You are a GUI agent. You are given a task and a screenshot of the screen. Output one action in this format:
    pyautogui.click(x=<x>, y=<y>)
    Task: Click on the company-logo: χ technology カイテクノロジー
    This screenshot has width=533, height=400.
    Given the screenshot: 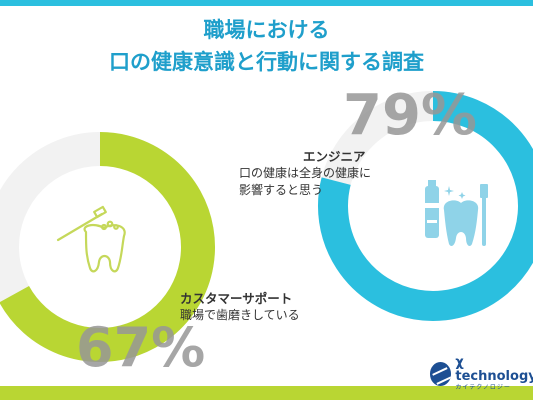 What is the action you would take?
    pyautogui.click(x=481, y=374)
    